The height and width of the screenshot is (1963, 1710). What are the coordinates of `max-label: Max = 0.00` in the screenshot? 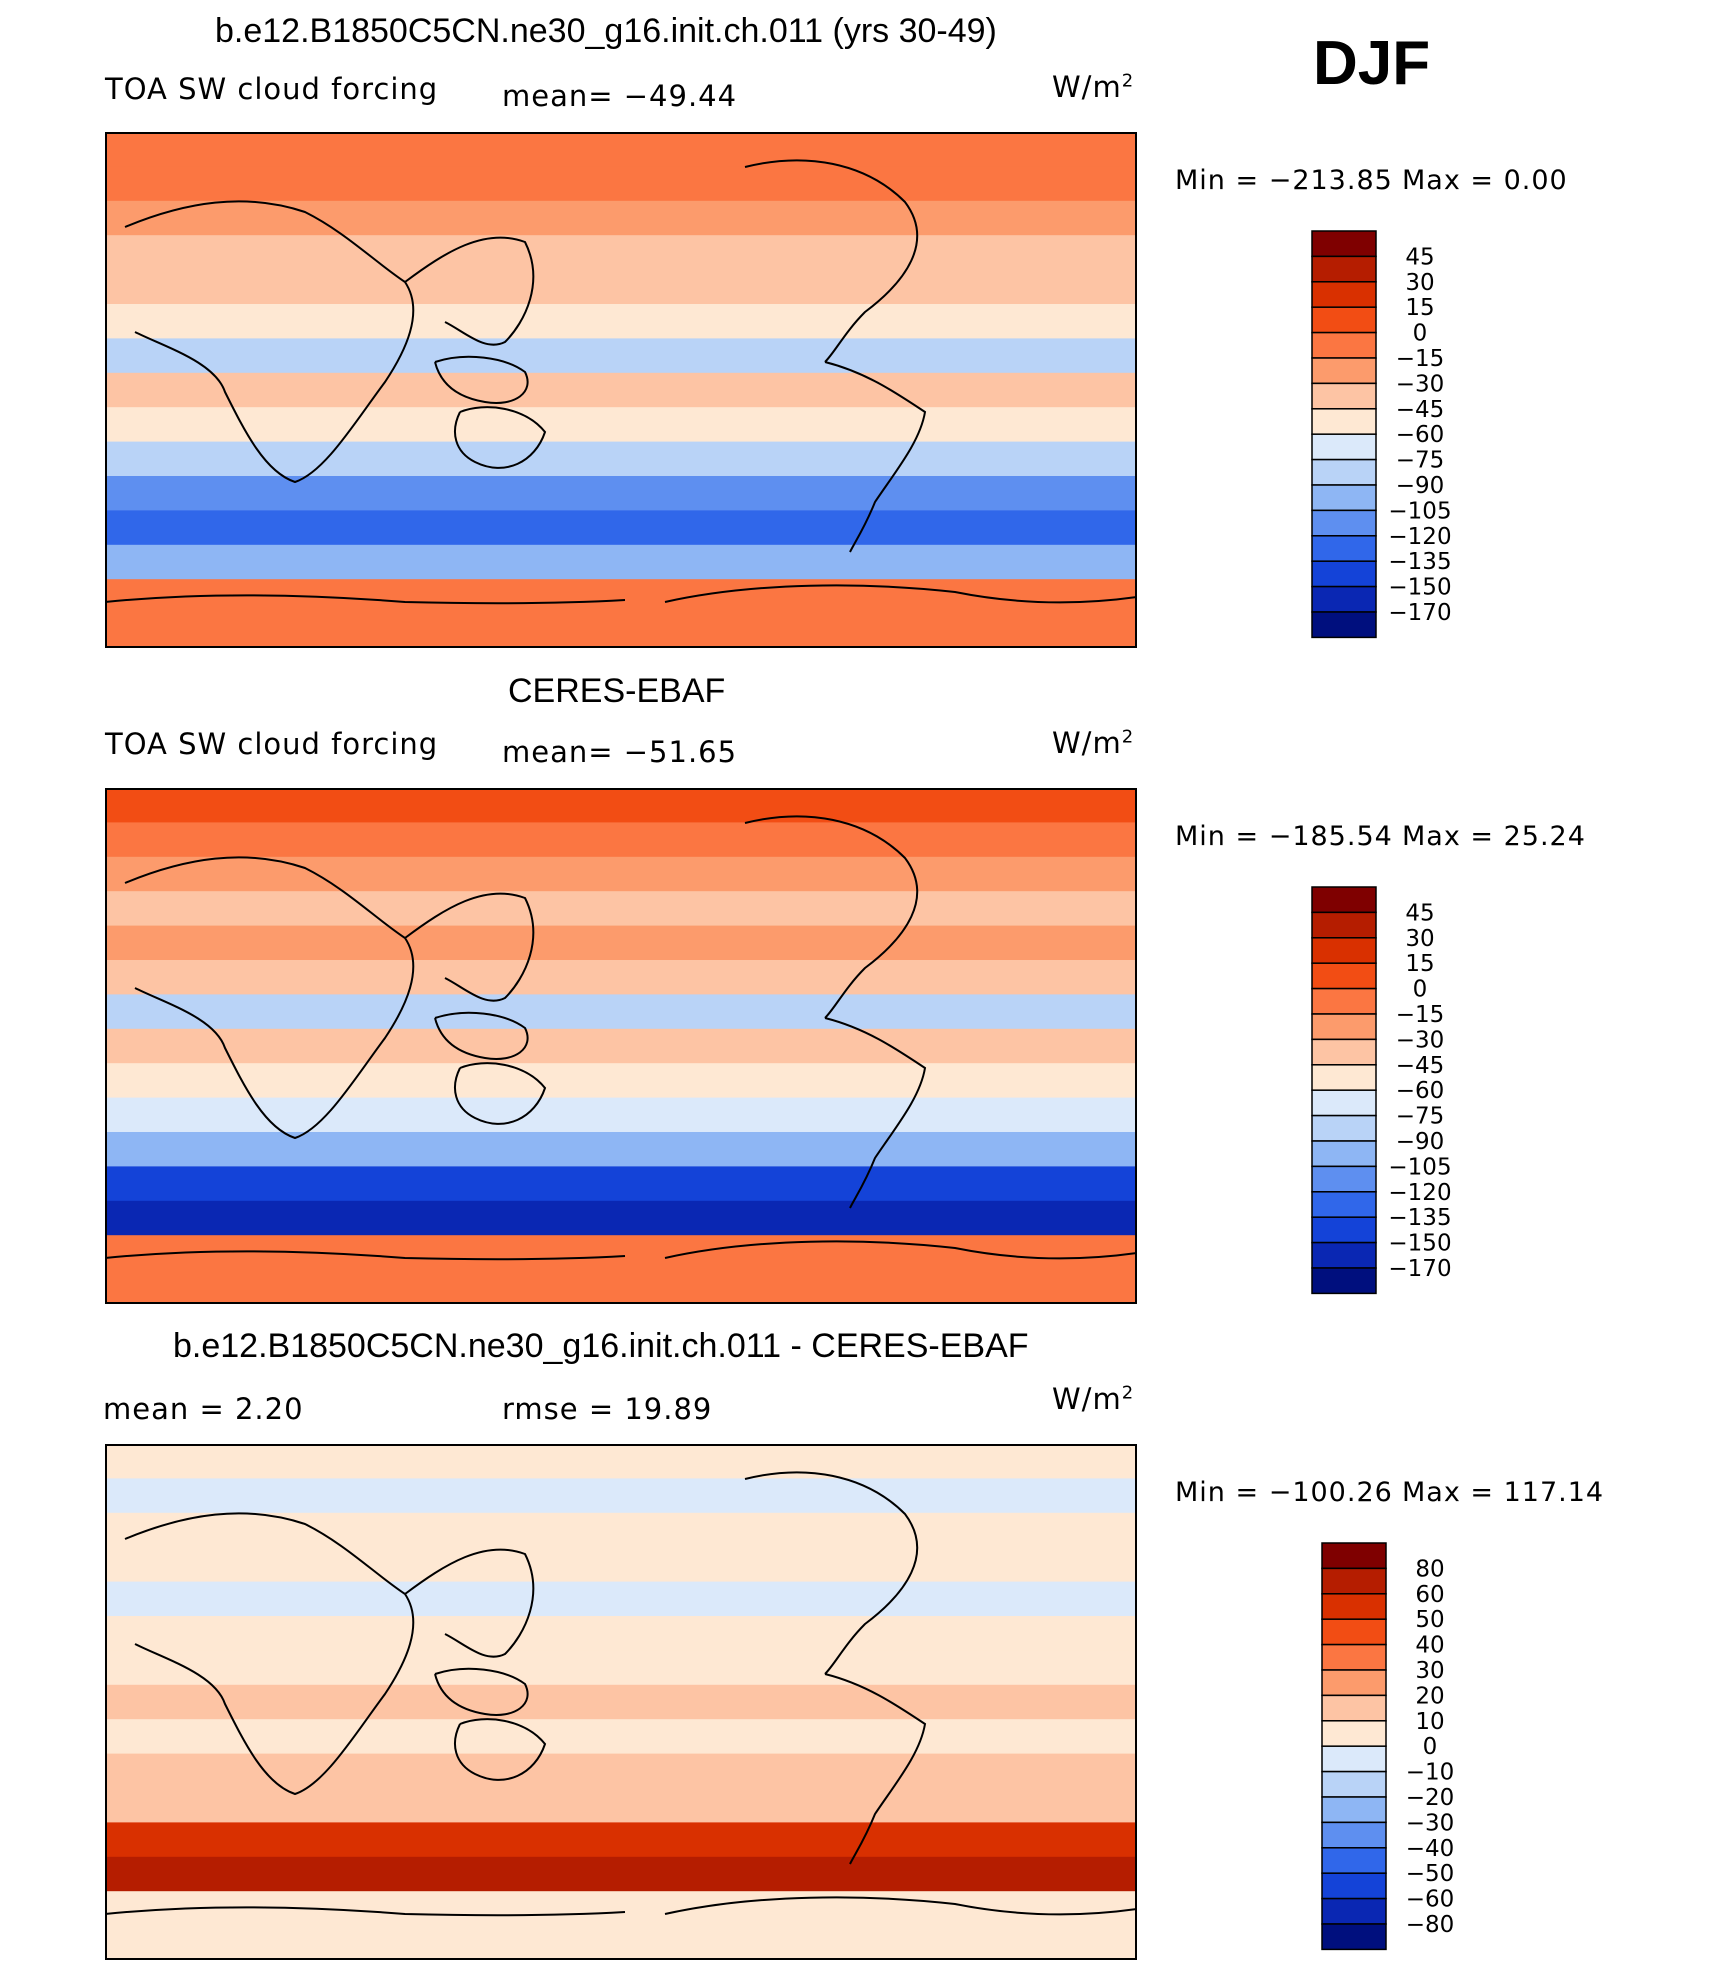 It's located at (1485, 180).